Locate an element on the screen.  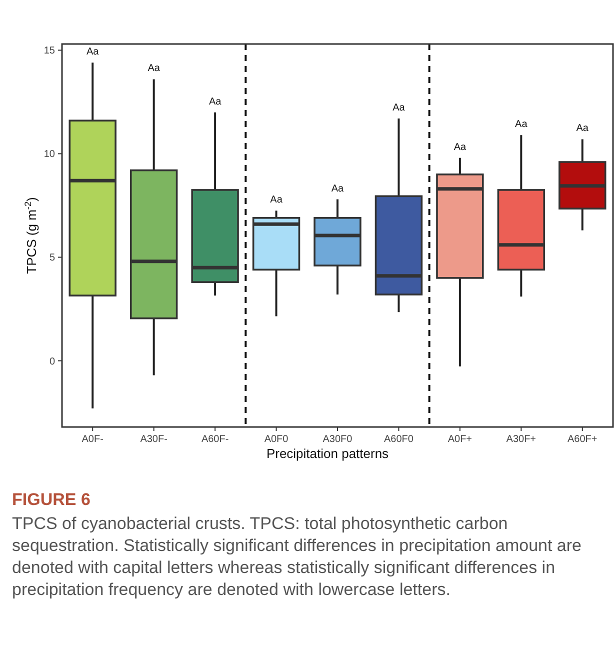
x-tick-label: A0F+ is located at coordinates (460, 439).